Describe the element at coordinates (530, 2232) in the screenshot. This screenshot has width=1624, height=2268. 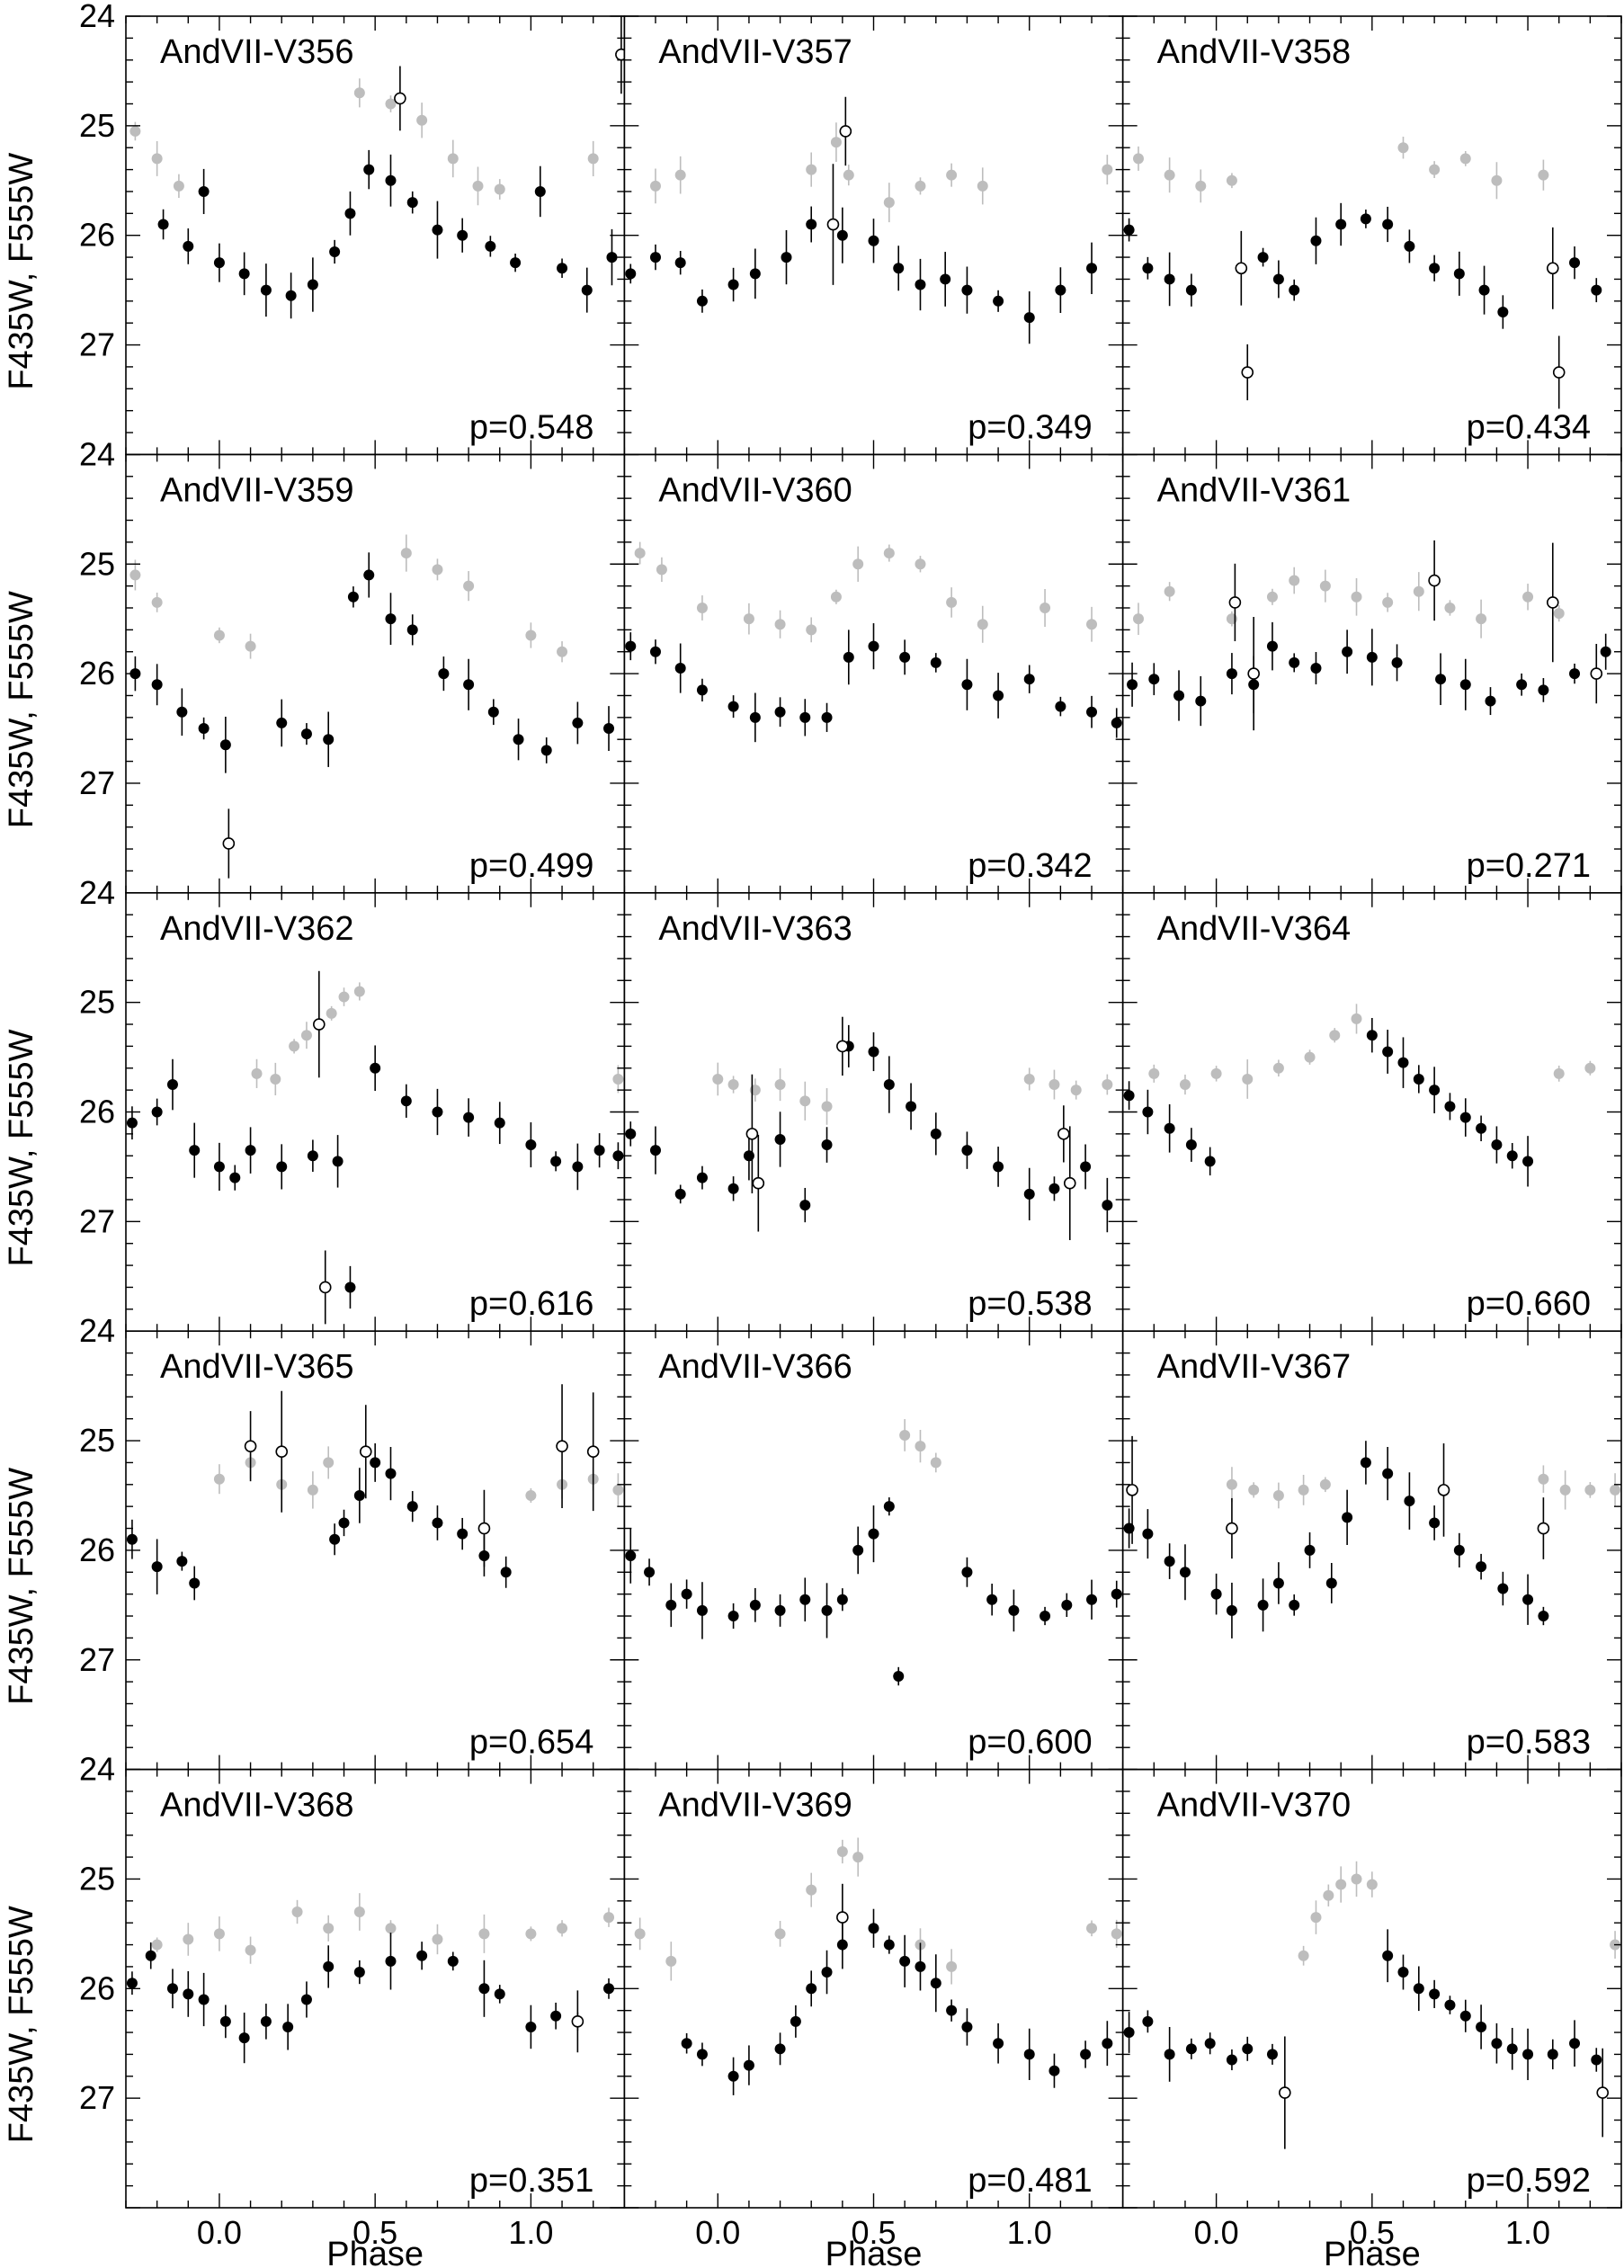
I see `x-tick-label: 1.0` at that location.